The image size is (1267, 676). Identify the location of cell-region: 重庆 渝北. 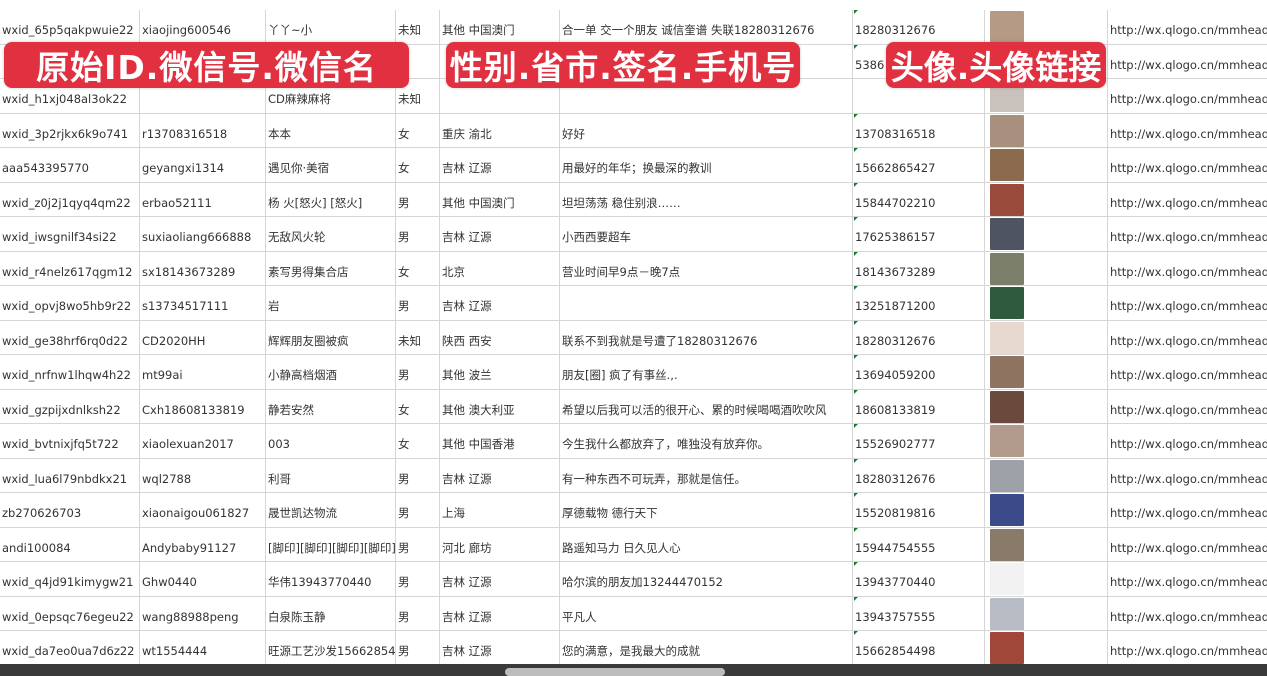
(500, 130).